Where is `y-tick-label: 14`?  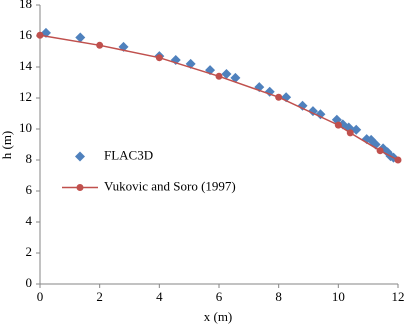
y-tick-label: 14 is located at coordinates (26, 65).